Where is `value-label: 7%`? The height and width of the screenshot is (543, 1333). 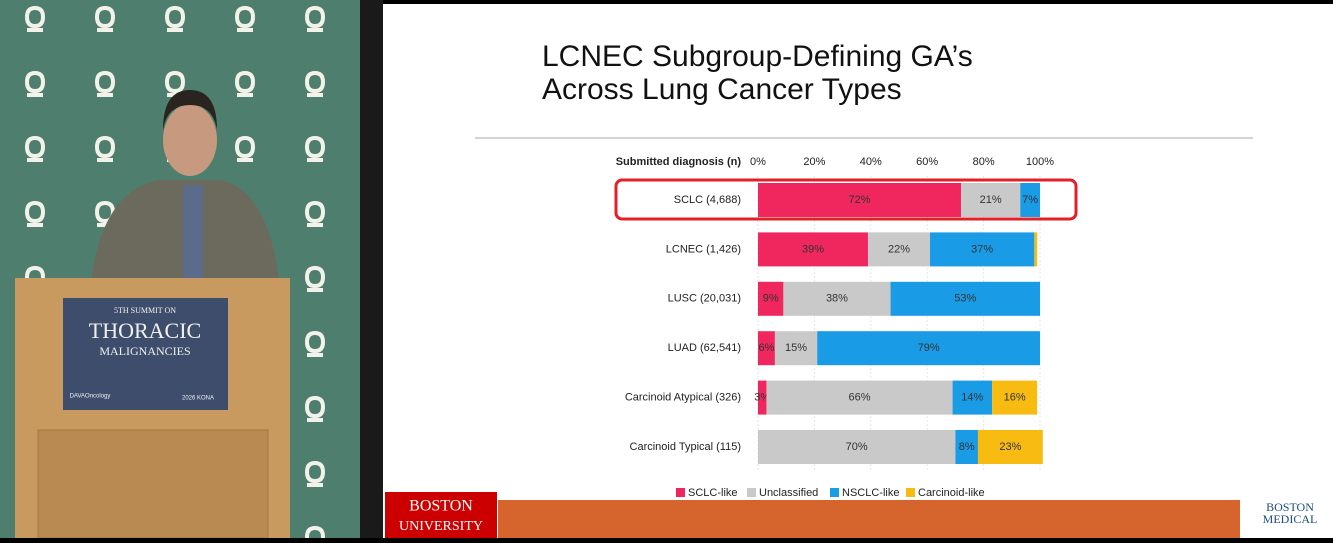
value-label: 7% is located at coordinates (1030, 200).